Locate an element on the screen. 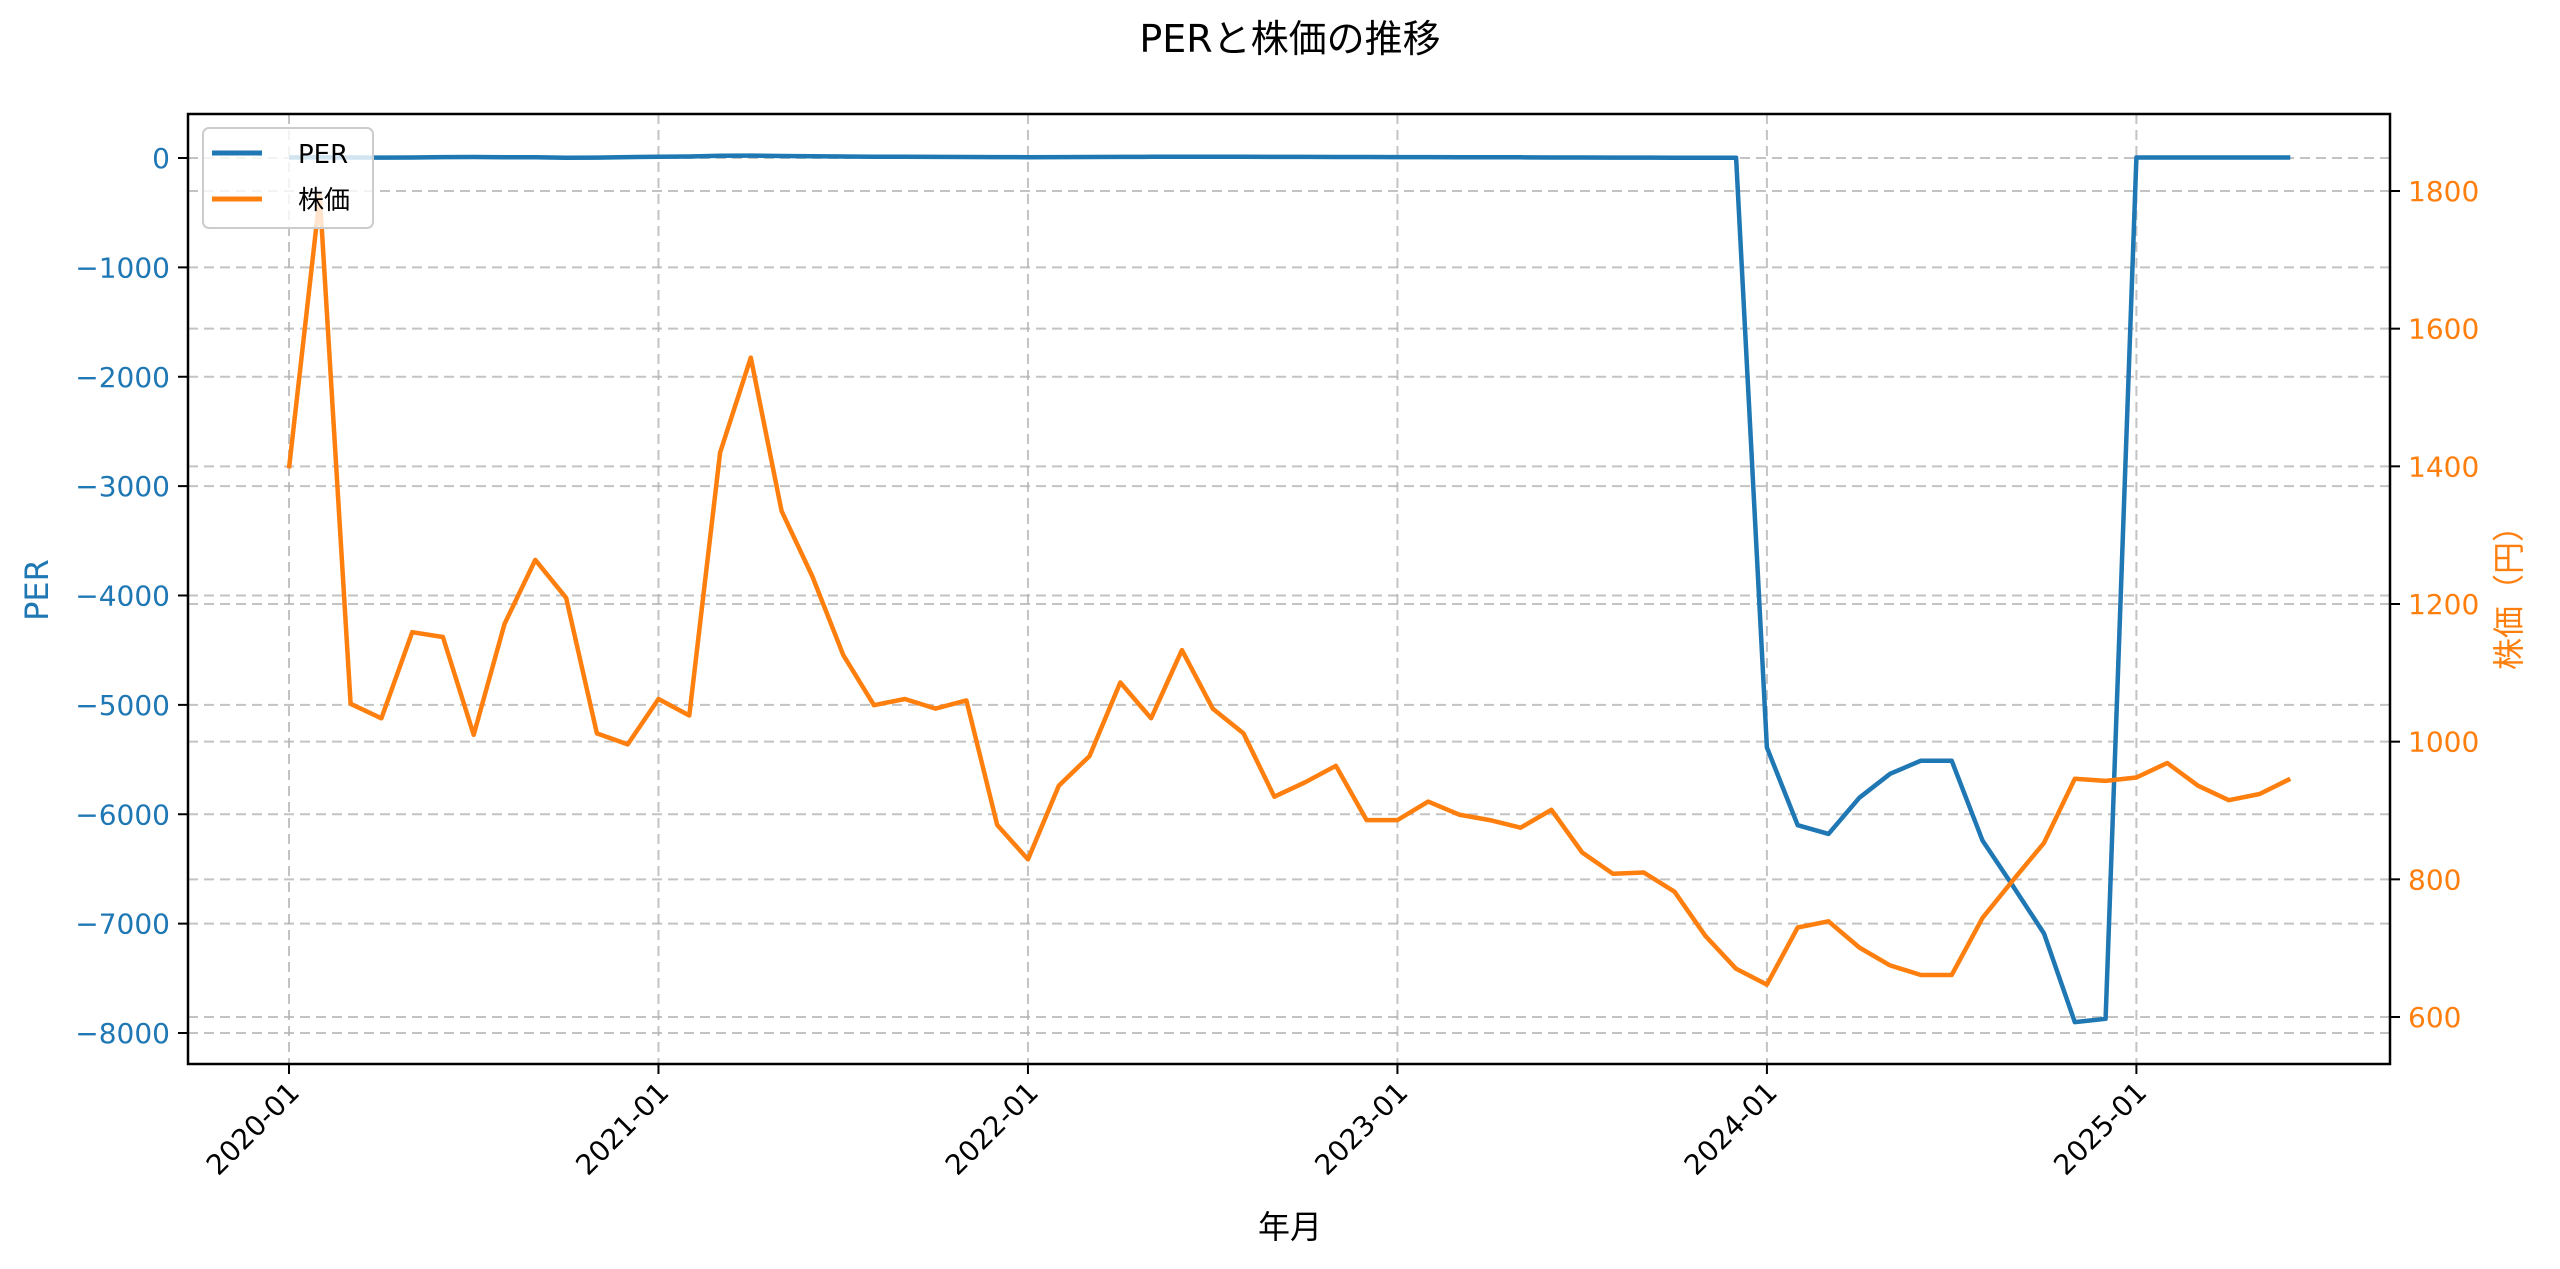  right-tick-label: 1800 is located at coordinates (2443, 191).